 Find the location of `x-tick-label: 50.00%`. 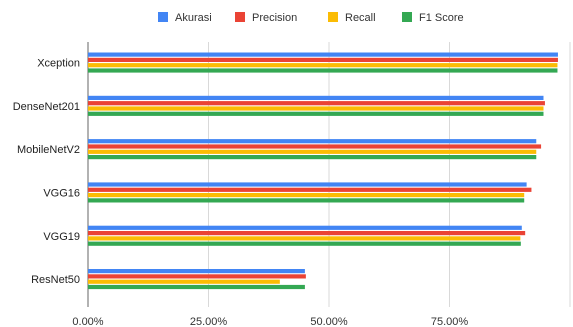

x-tick-label: 50.00% is located at coordinates (329, 321).